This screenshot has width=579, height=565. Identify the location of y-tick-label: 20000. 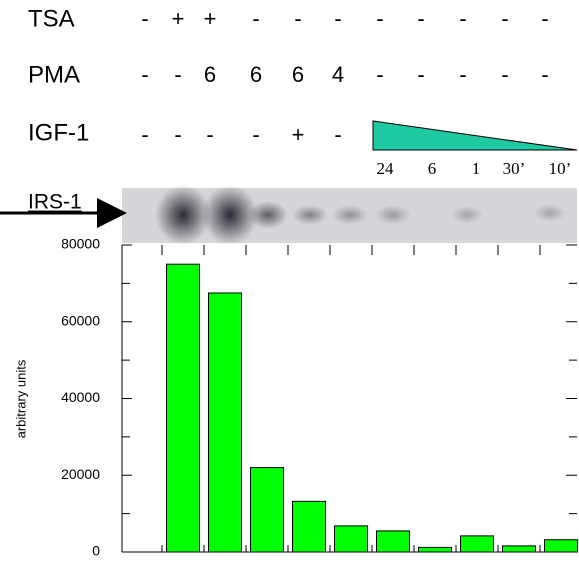
(80, 474).